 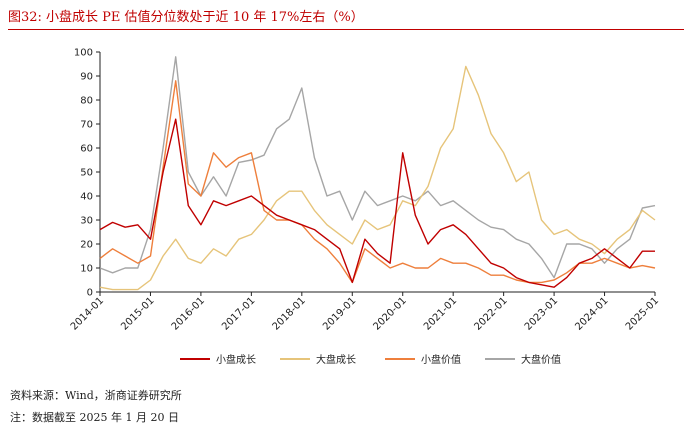 I want to click on x-tick-label: 2020-01, so click(x=390, y=313).